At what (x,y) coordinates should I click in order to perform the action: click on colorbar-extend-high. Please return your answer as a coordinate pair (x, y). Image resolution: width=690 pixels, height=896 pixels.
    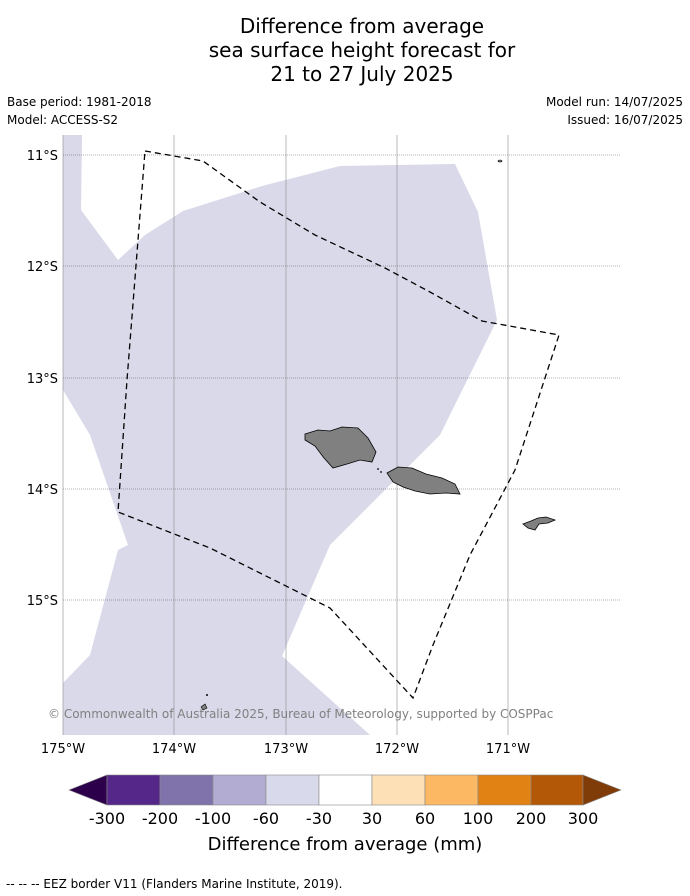
    Looking at the image, I should click on (602, 790).